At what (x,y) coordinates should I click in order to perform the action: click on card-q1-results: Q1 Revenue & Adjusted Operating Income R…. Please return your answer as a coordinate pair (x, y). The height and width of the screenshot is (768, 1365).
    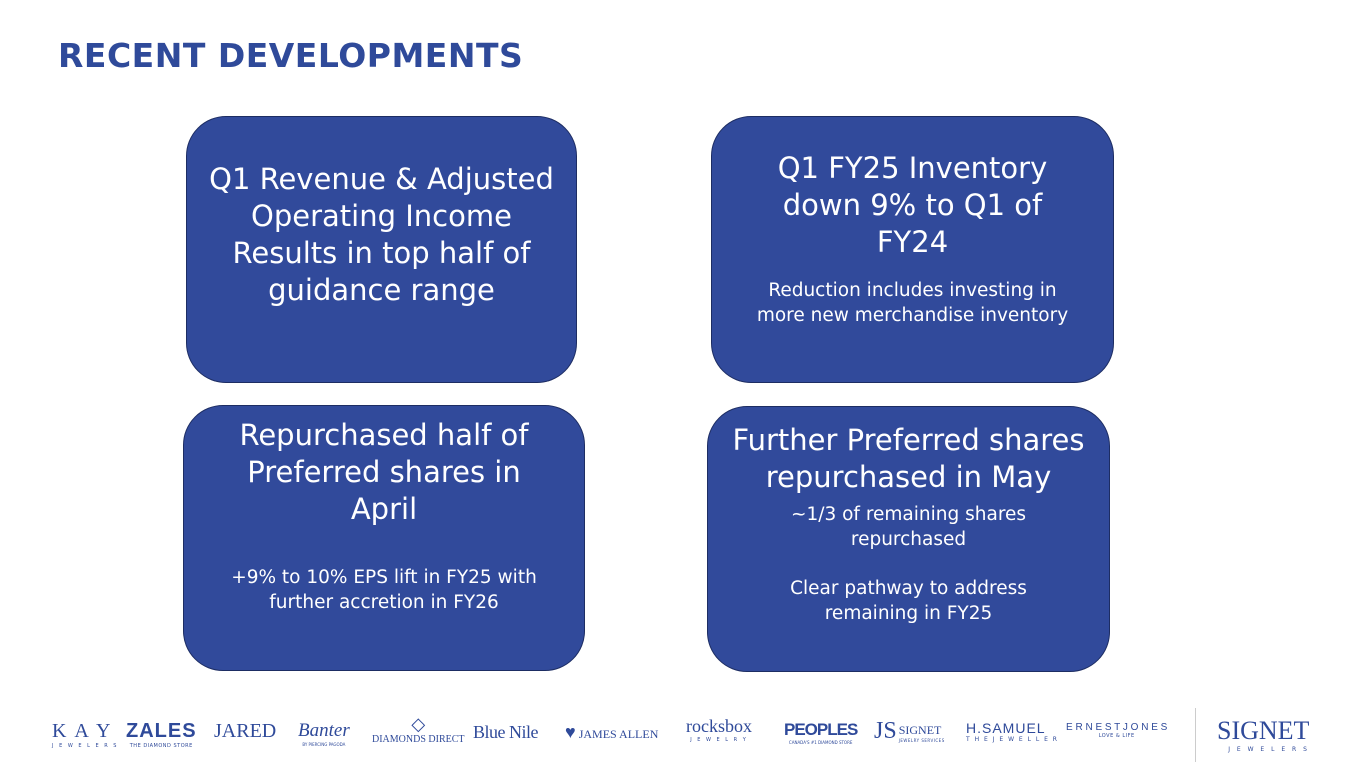
    Looking at the image, I should click on (381, 249).